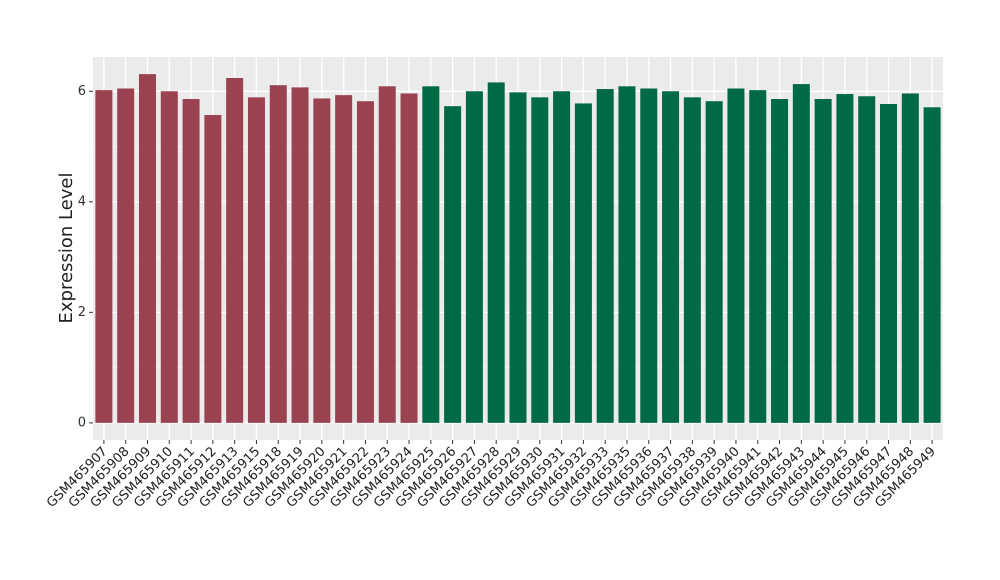 This screenshot has height=580, width=1000. I want to click on y-tick-label: 6, so click(82, 91).